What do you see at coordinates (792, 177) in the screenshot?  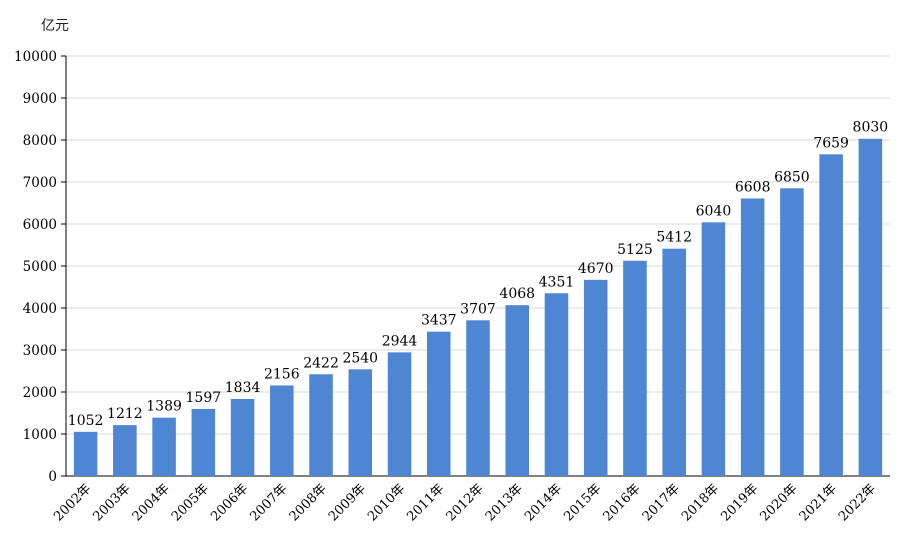 I see `data-label: 6850` at bounding box center [792, 177].